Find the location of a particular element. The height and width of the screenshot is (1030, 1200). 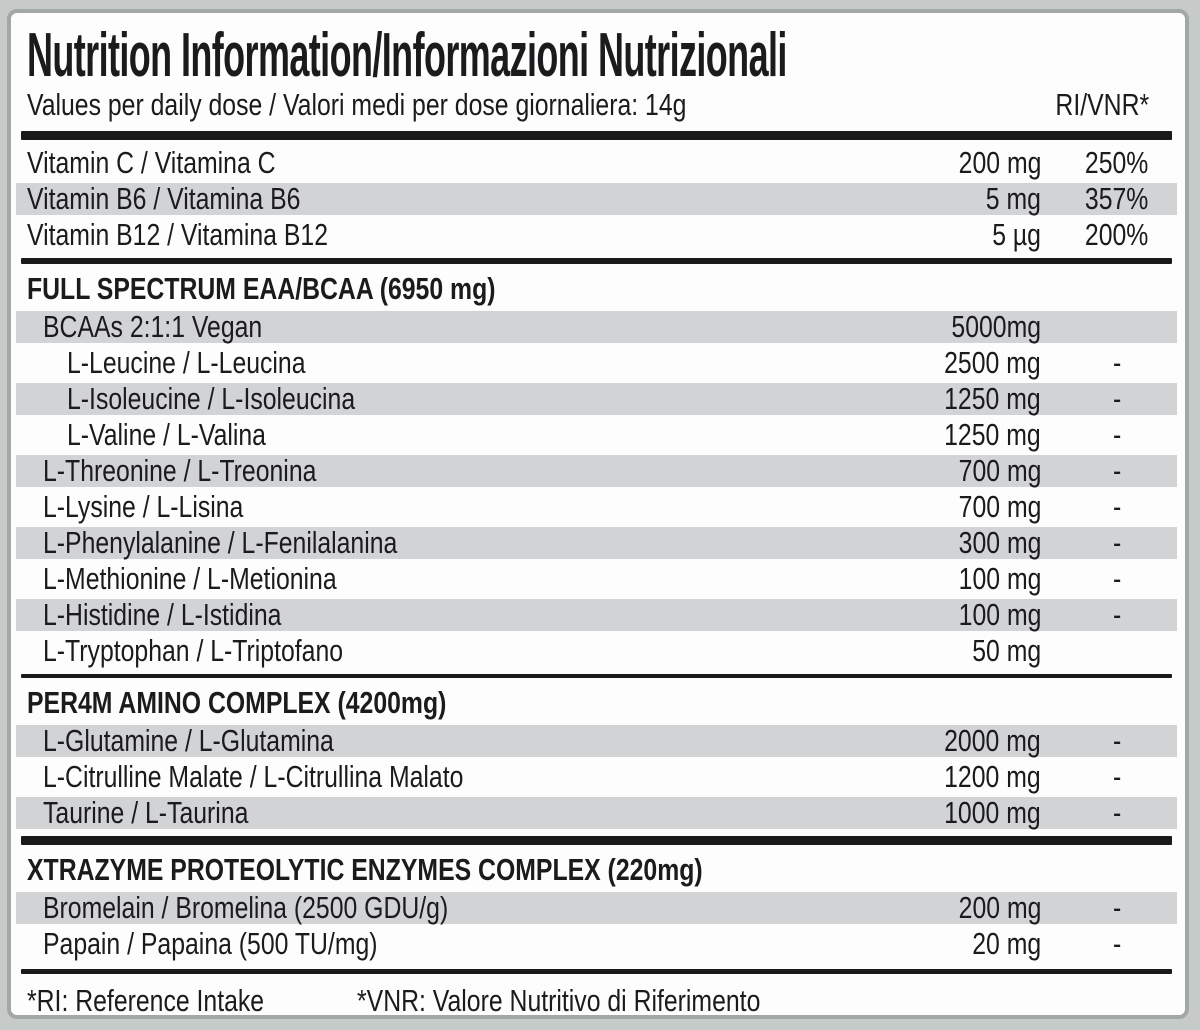

nutrient-name: Vitamin B12 / Vitamina B12 is located at coordinates (443, 235).